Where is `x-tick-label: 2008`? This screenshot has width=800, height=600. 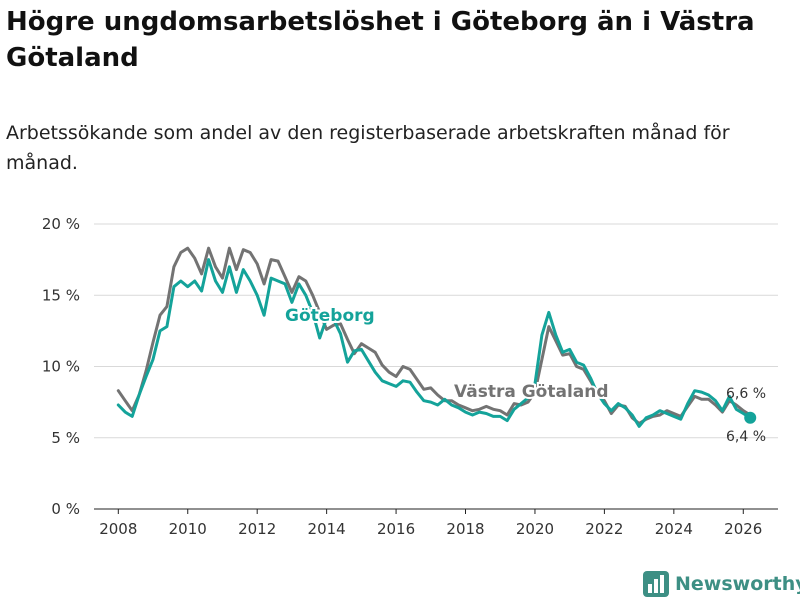 x-tick-label: 2008 is located at coordinates (118, 529).